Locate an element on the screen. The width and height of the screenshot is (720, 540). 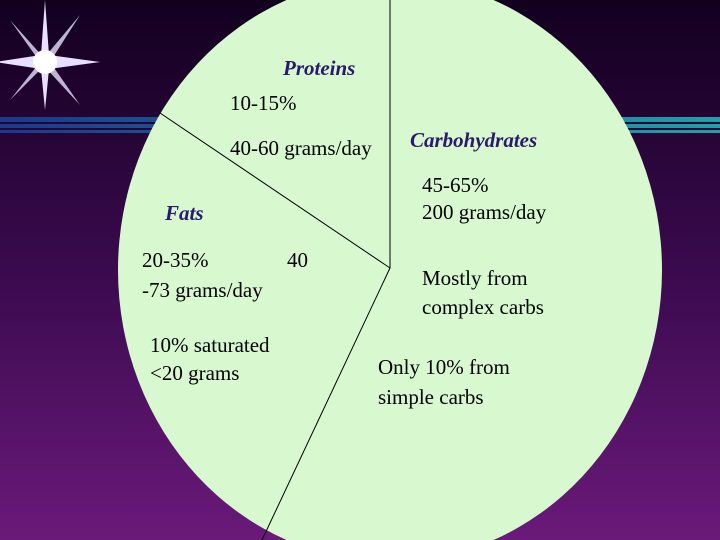
carbs-title: Carbohydrates is located at coordinates (473, 140).